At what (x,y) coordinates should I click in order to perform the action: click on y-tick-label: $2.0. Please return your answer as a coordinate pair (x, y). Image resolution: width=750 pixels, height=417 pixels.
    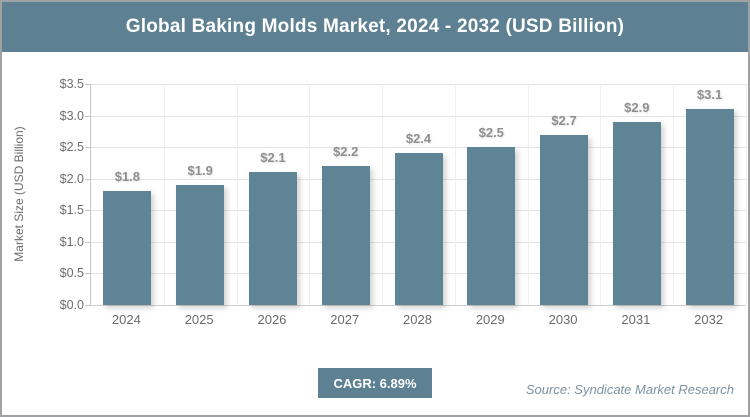
    Looking at the image, I should click on (71, 178).